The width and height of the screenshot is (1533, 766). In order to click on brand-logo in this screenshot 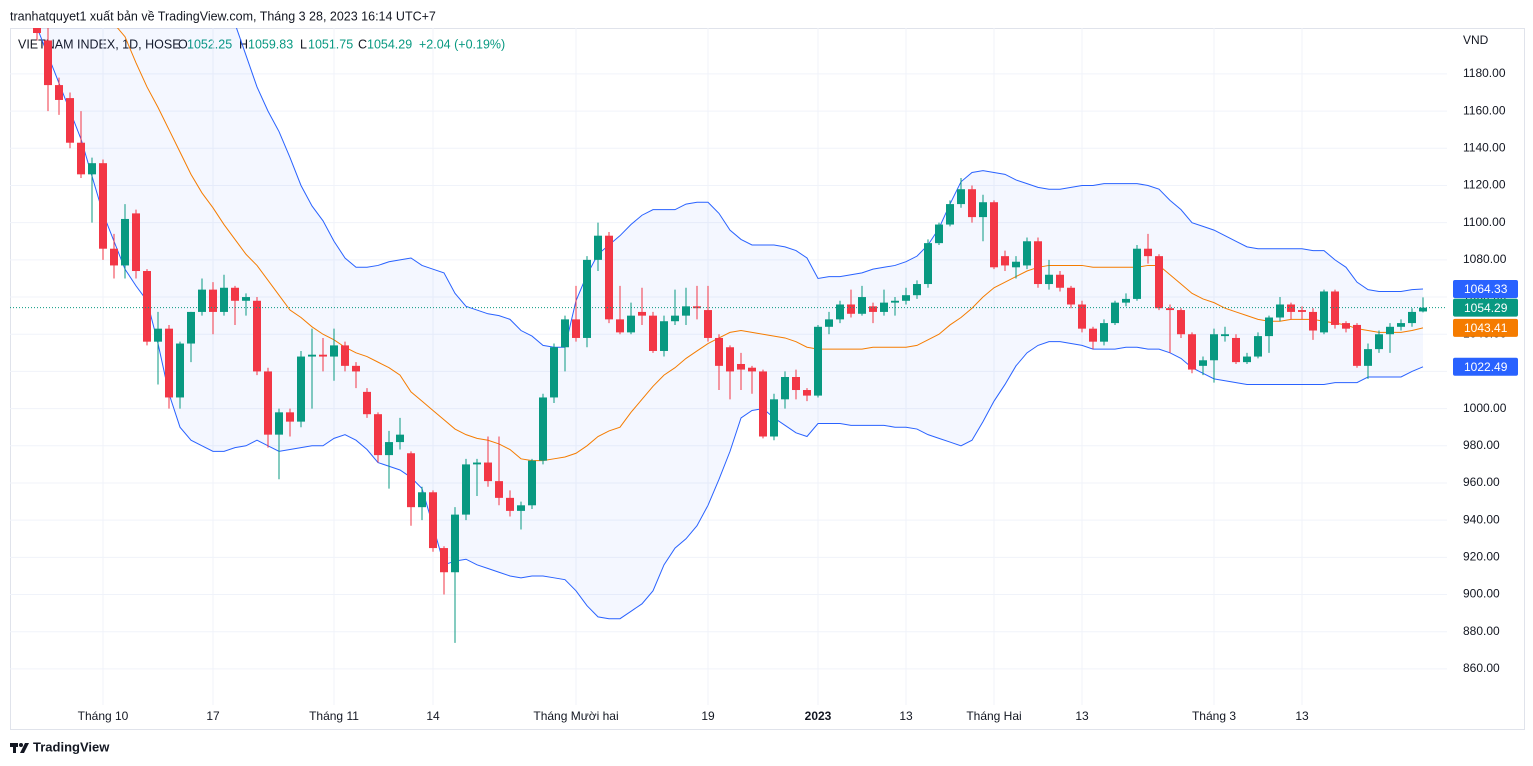, I will do `click(19, 748)`.